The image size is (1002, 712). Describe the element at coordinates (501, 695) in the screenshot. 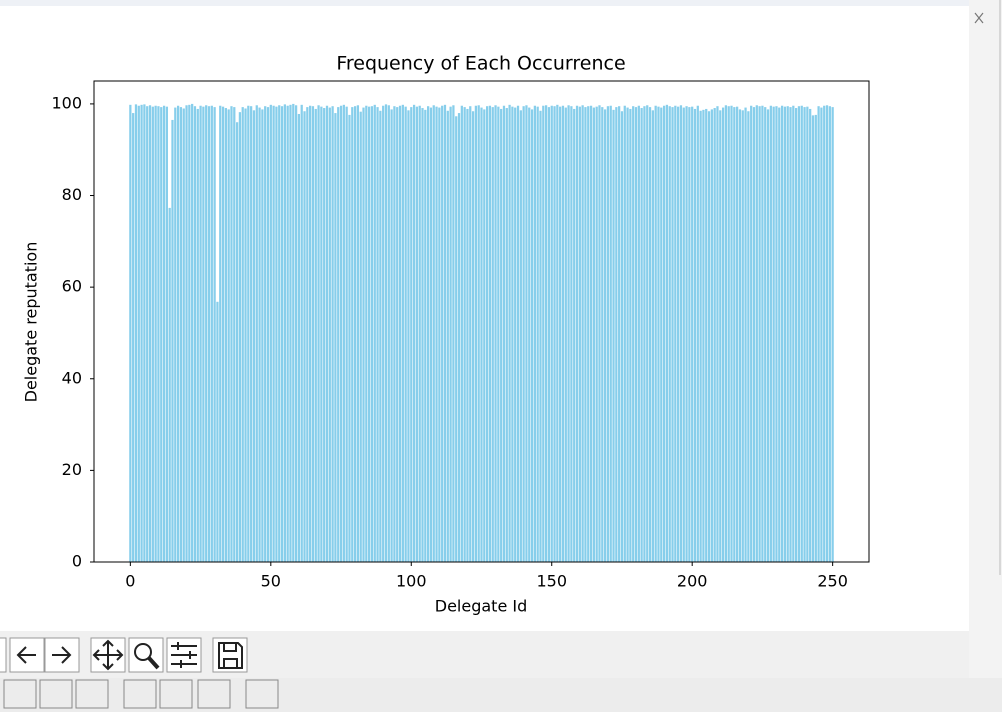

I see `back-toolbar` at that location.